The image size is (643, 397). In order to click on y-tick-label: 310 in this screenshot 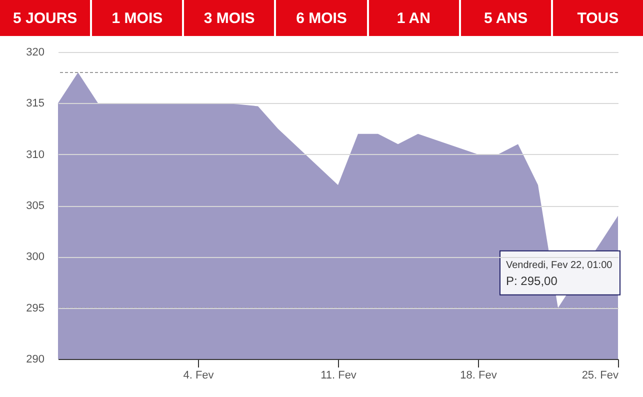, I will do `click(35, 154)`.